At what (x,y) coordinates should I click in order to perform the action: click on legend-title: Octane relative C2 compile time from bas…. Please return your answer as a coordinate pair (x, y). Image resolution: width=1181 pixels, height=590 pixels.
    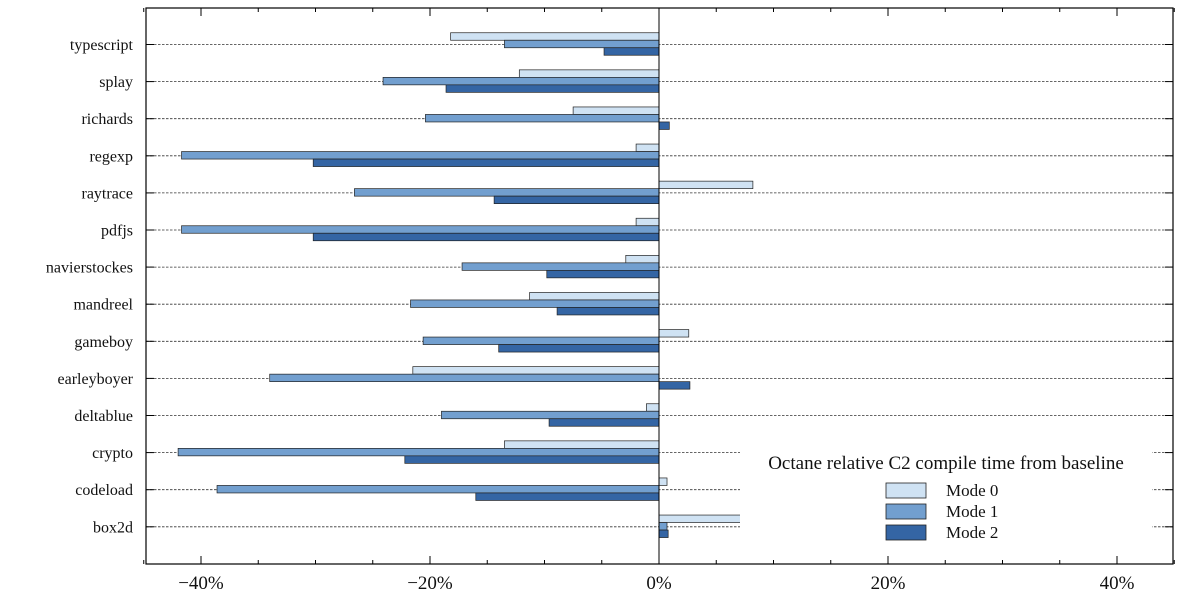
    Looking at the image, I should click on (946, 463).